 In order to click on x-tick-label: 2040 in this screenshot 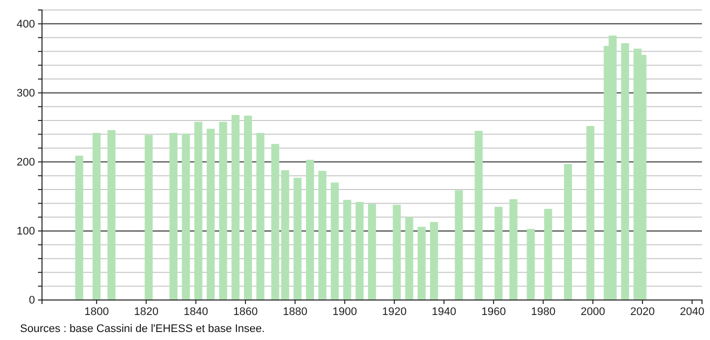, I will do `click(692, 312)`.